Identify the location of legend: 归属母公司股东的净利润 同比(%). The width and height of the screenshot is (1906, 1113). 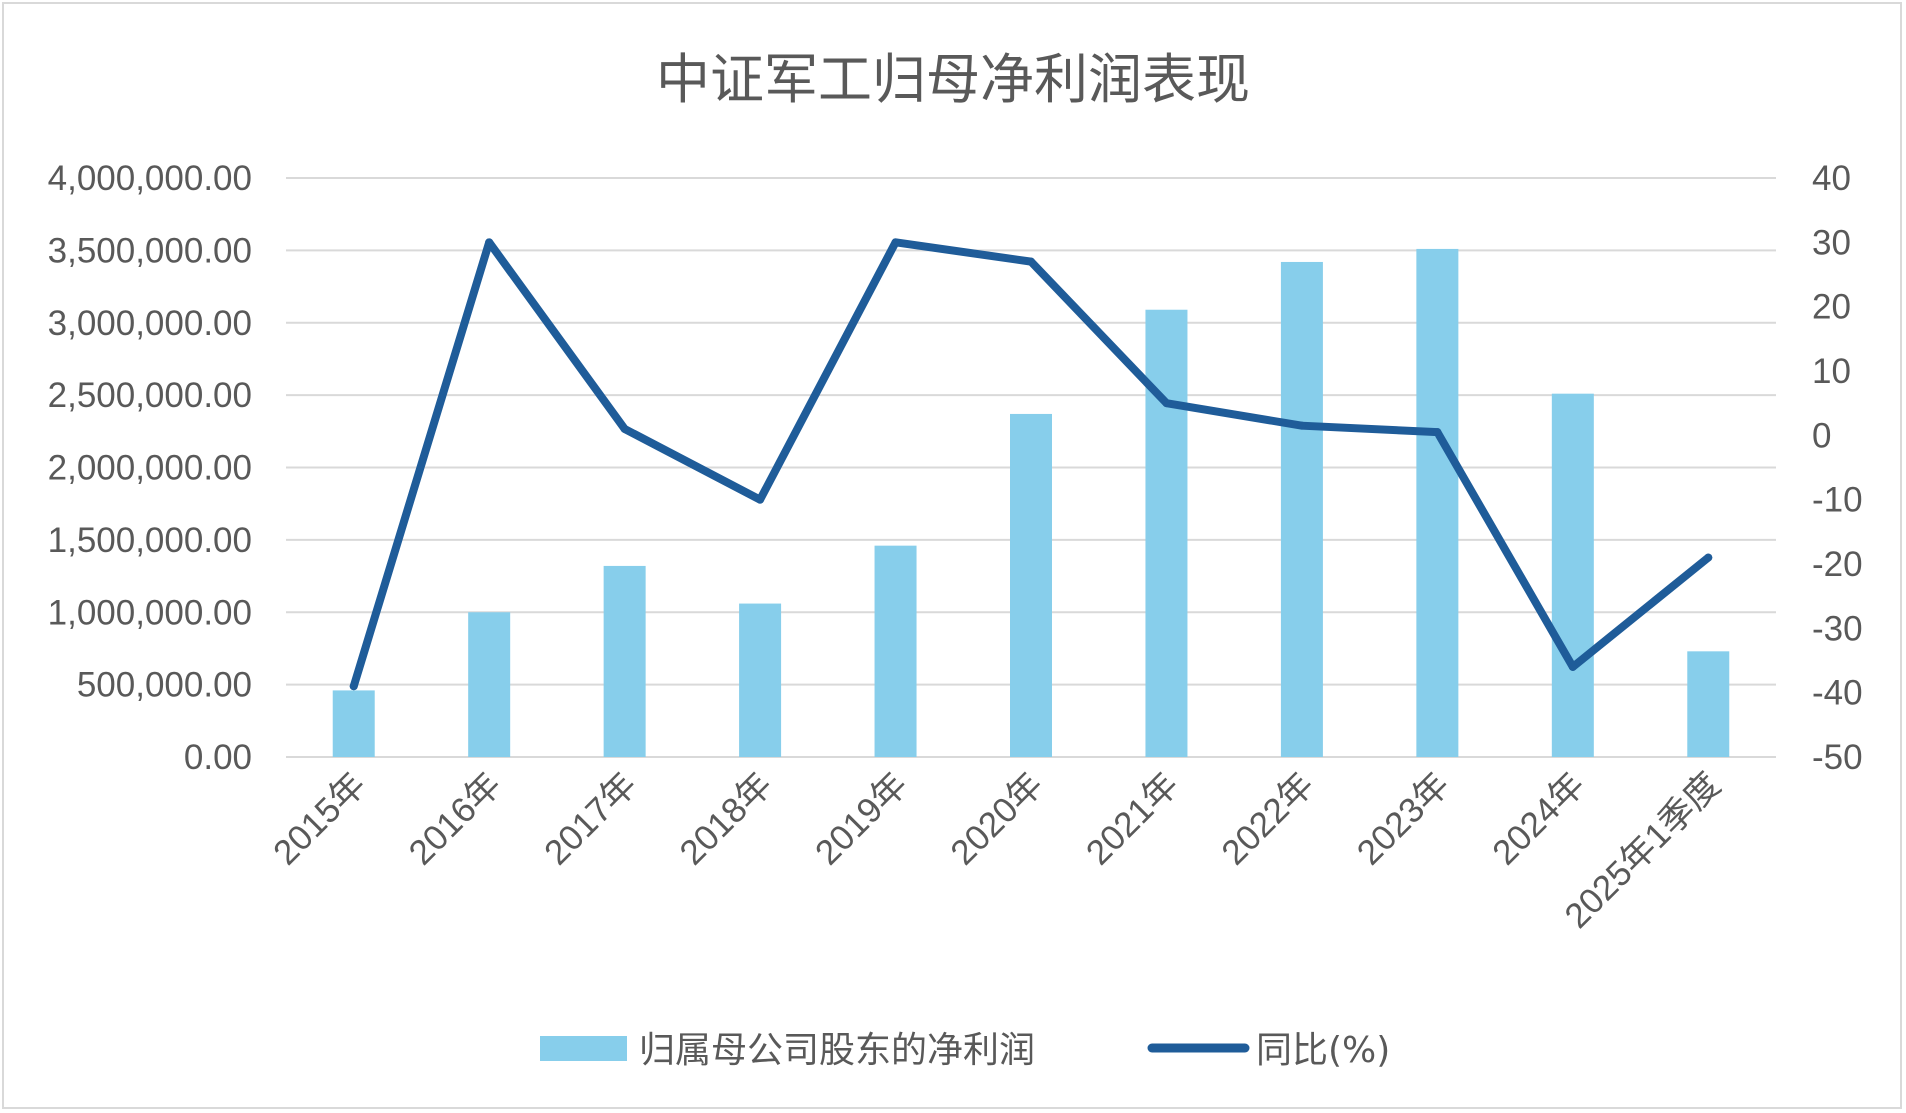
(965, 1050).